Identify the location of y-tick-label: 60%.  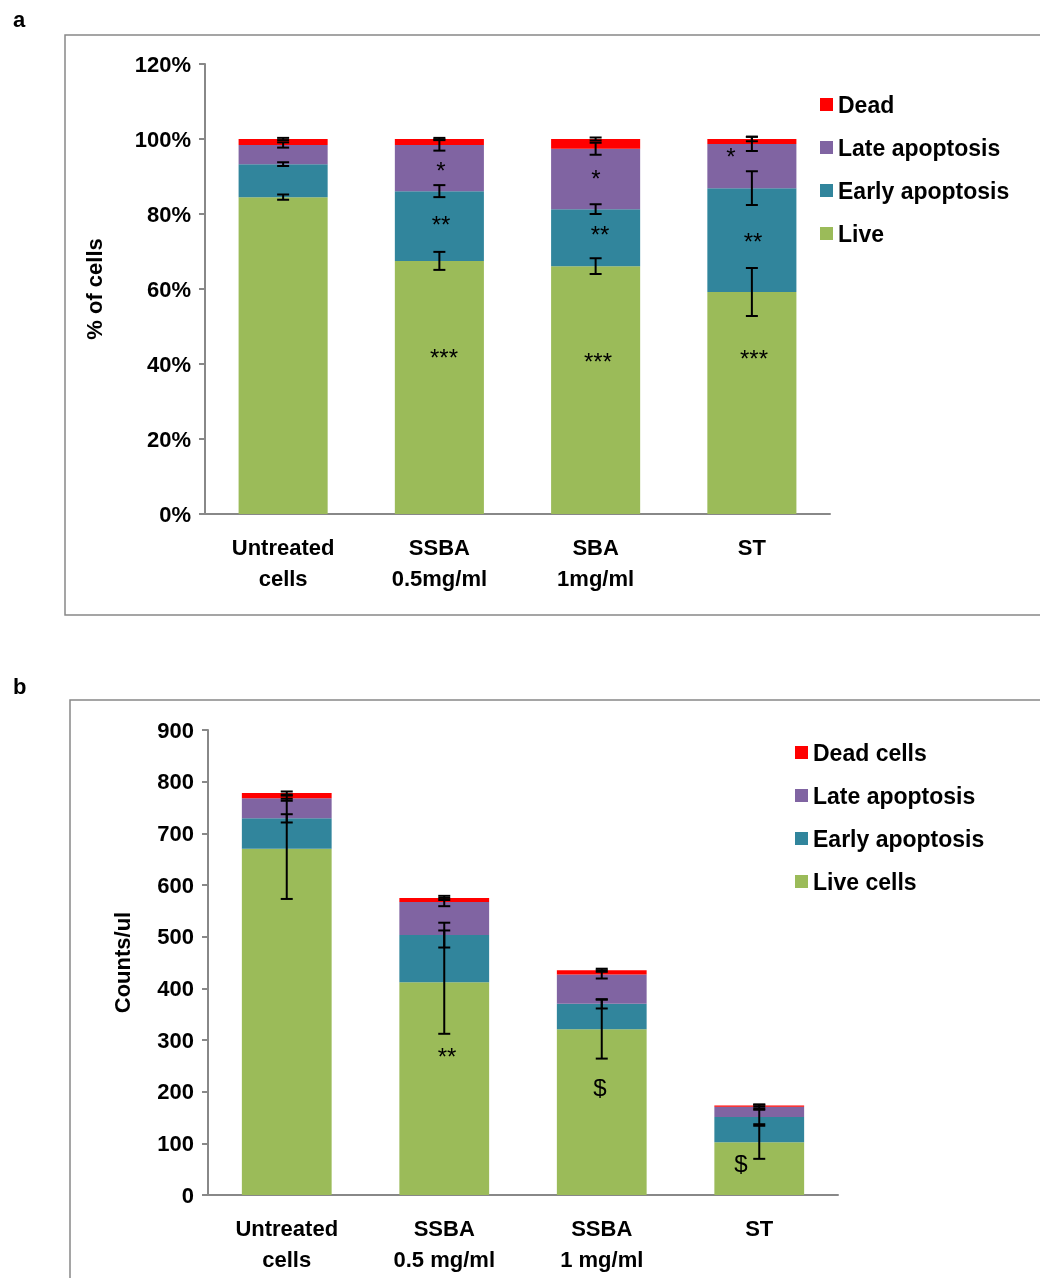
(168, 289).